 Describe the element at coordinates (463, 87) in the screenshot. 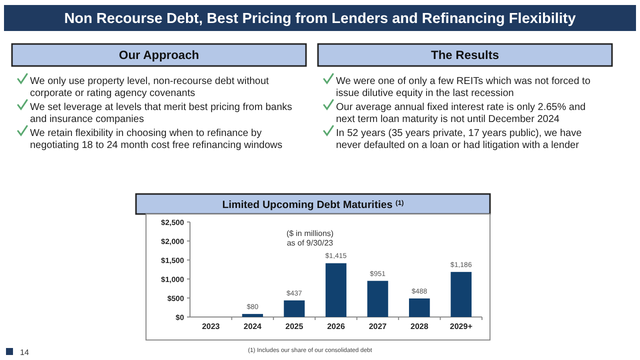

I see `text: We were one of only a few REITs which was not forced to issue dilutive equity in the last recession` at that location.